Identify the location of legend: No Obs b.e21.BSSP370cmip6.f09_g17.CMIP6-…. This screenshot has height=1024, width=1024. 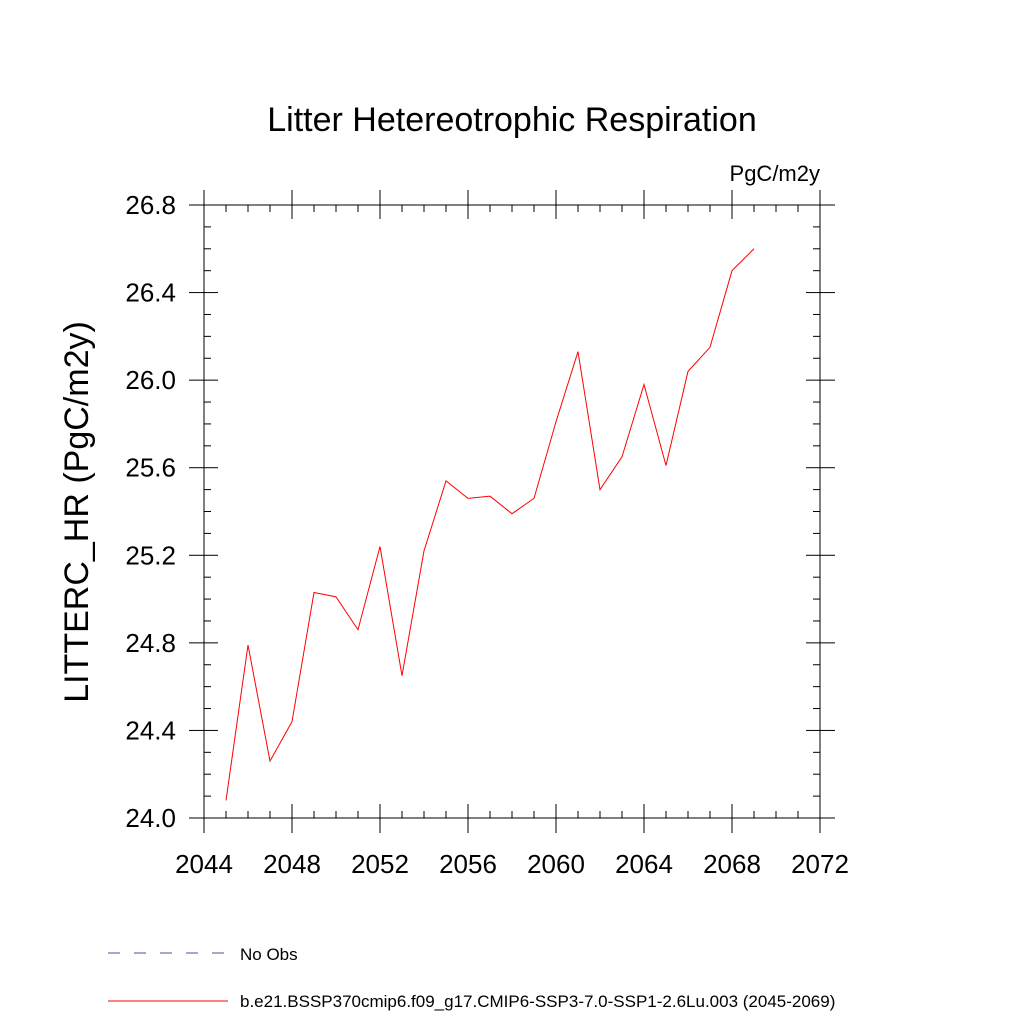
(471, 978).